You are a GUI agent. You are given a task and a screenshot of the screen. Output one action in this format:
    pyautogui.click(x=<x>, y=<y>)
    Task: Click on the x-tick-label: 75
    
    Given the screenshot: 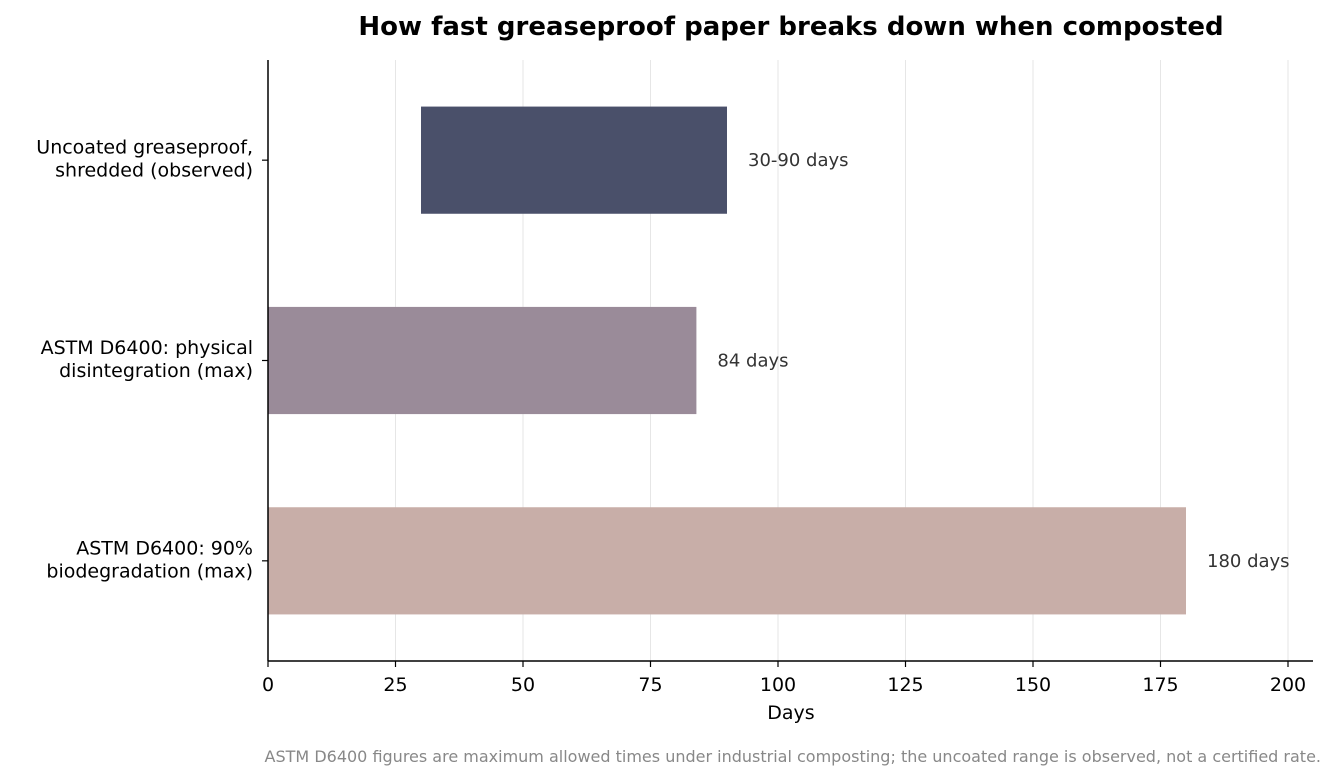 What is the action you would take?
    pyautogui.click(x=650, y=685)
    